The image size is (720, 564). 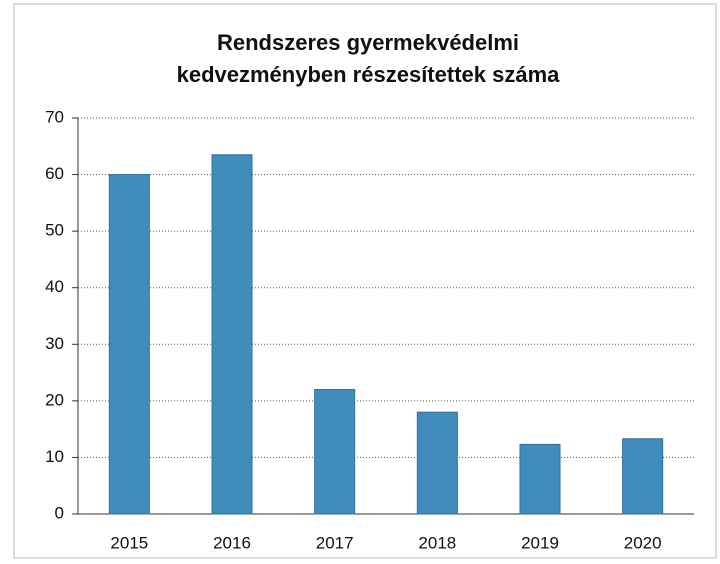 What do you see at coordinates (129, 542) in the screenshot?
I see `x-tick-label: 2015` at bounding box center [129, 542].